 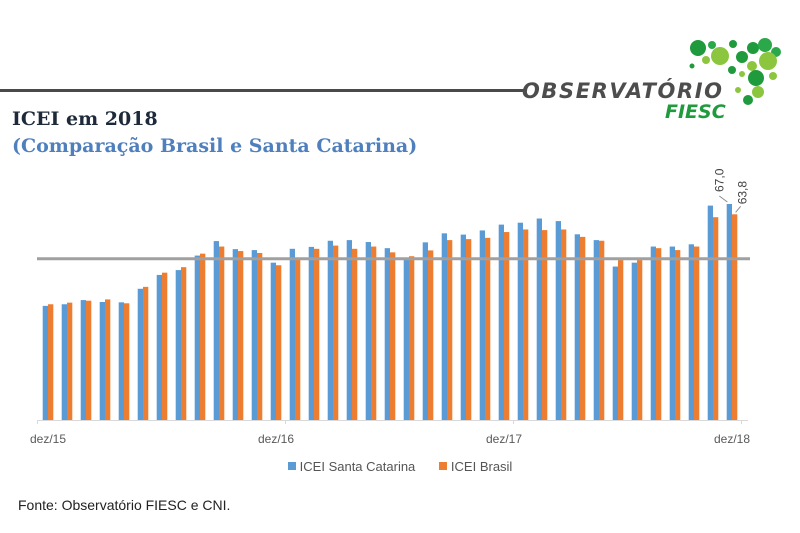 I want to click on x-tick-label: dez/15, so click(x=48, y=439).